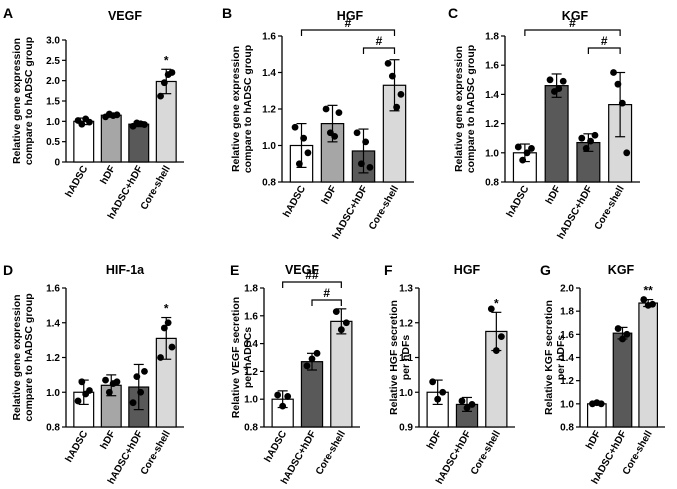  Describe the element at coordinates (53, 61) in the screenshot. I see `y-tick-label: 2.5` at that location.